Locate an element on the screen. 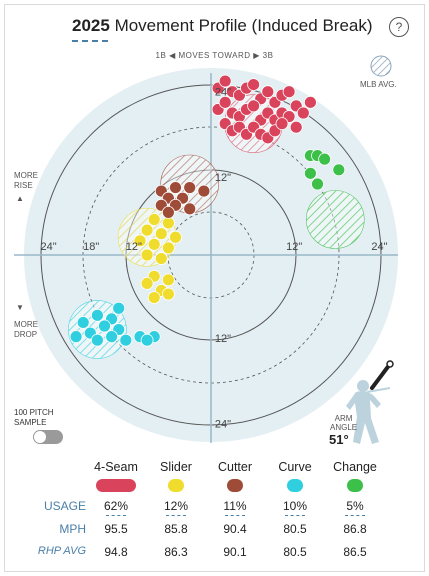  pitch-name-4-seam: 4-Seam is located at coordinates (116, 467).